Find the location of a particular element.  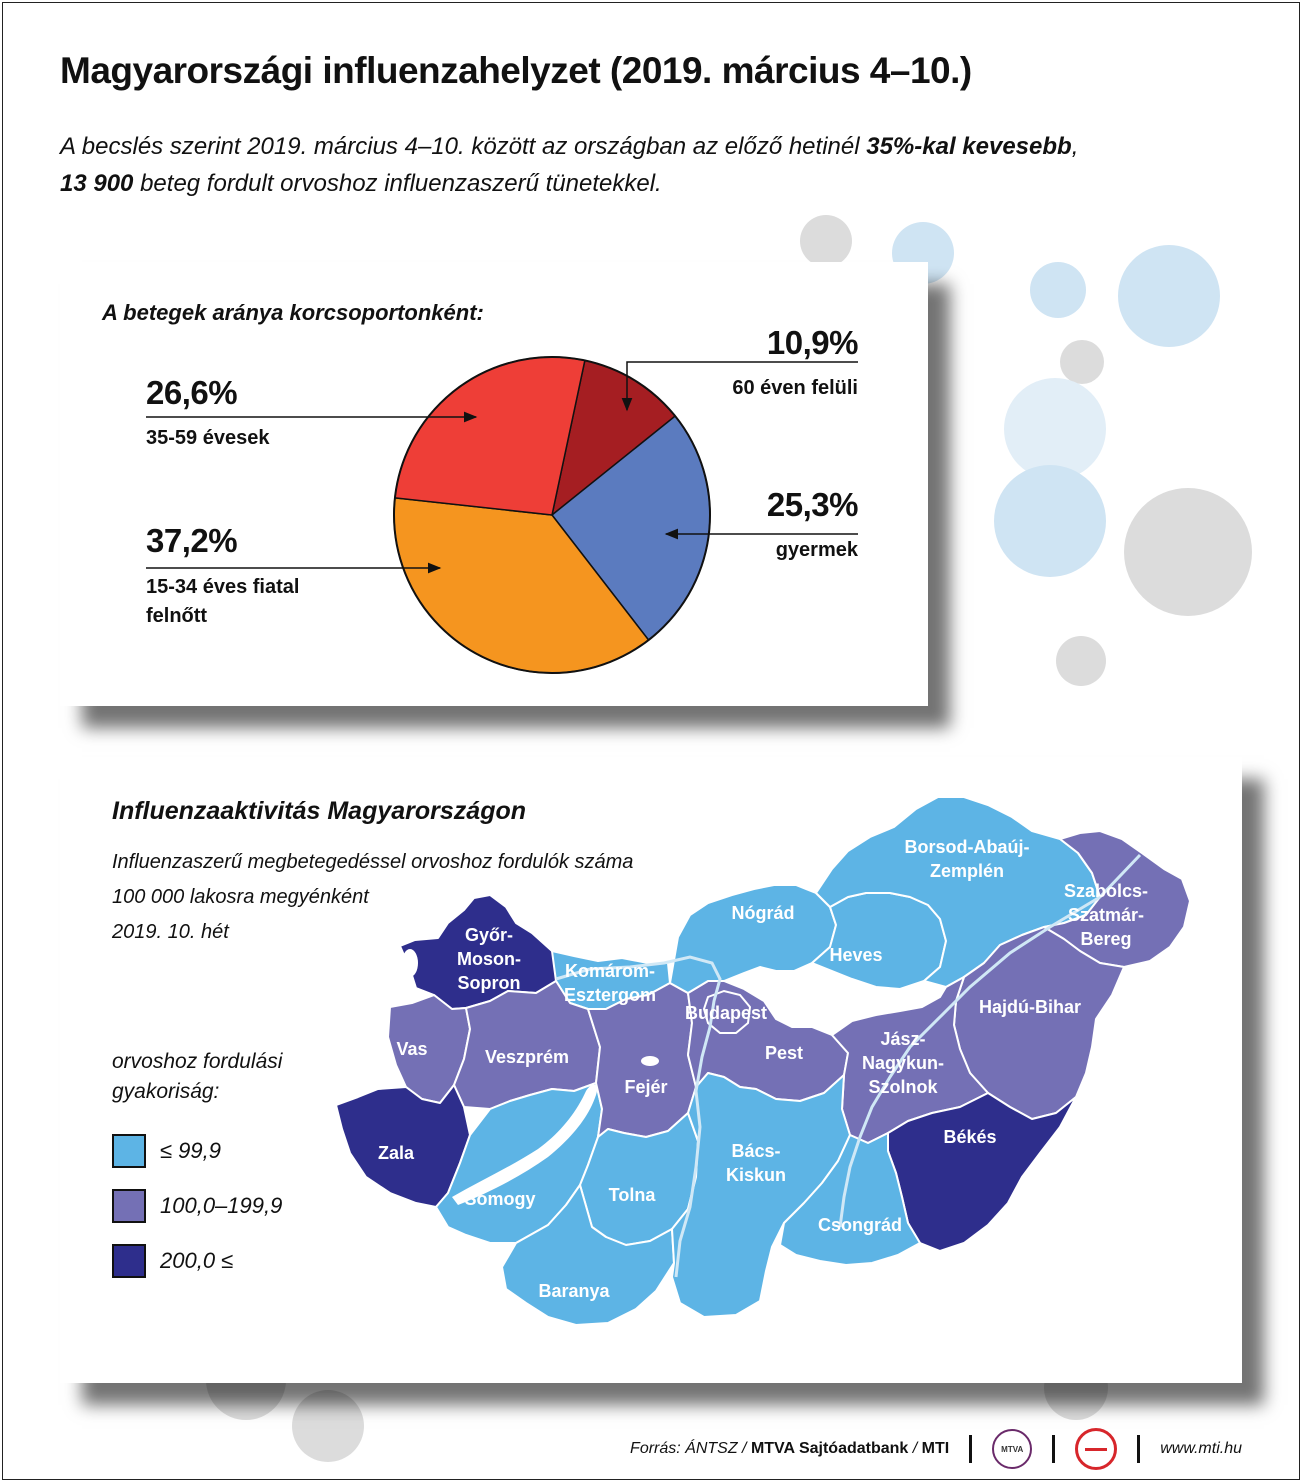

legend-label: 100,0–199,9 is located at coordinates (221, 1205).